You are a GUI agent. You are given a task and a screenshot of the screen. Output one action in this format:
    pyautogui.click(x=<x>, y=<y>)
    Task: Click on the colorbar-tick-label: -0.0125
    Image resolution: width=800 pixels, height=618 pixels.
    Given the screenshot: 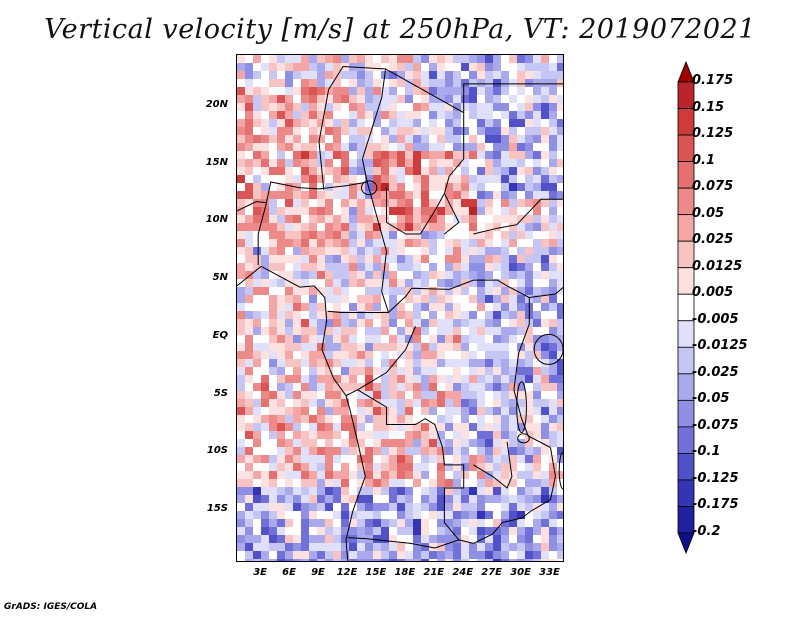 What is the action you would take?
    pyautogui.click(x=720, y=346)
    